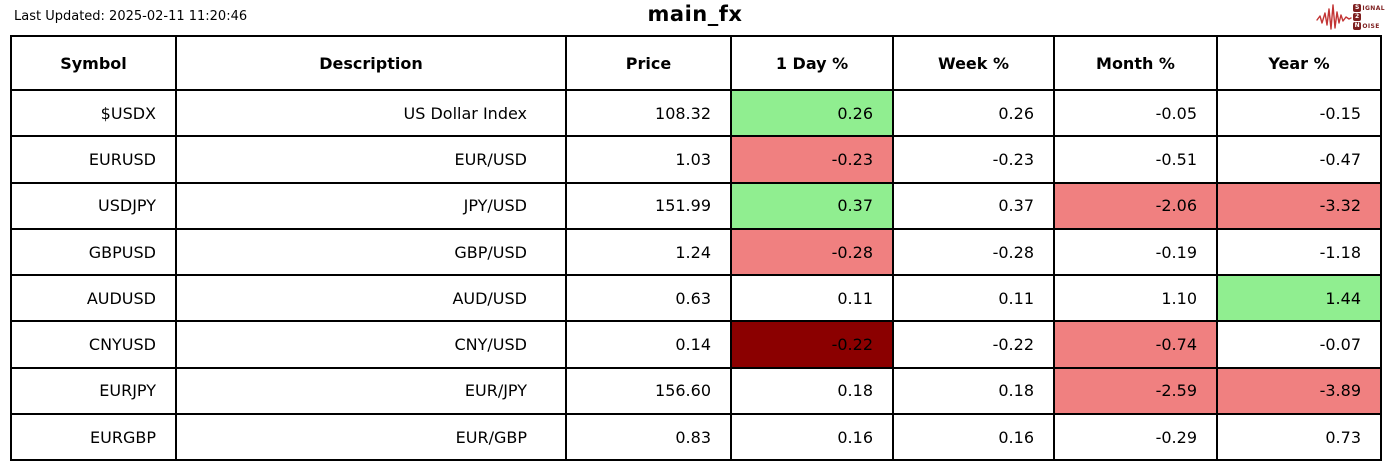  What do you see at coordinates (648, 159) in the screenshot?
I see `cell-price: 1.03` at bounding box center [648, 159].